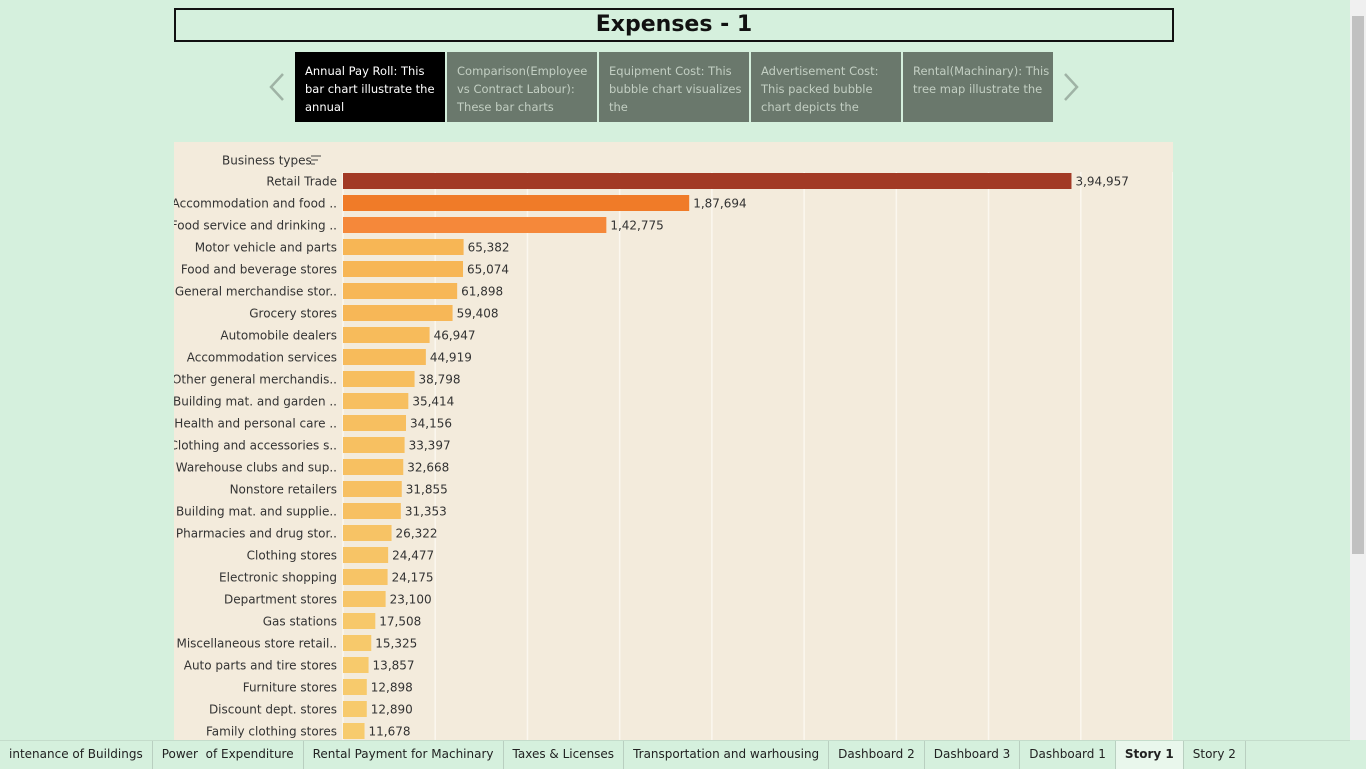  Describe the element at coordinates (1149, 755) in the screenshot. I see `sheet-tab: Story 1` at that location.